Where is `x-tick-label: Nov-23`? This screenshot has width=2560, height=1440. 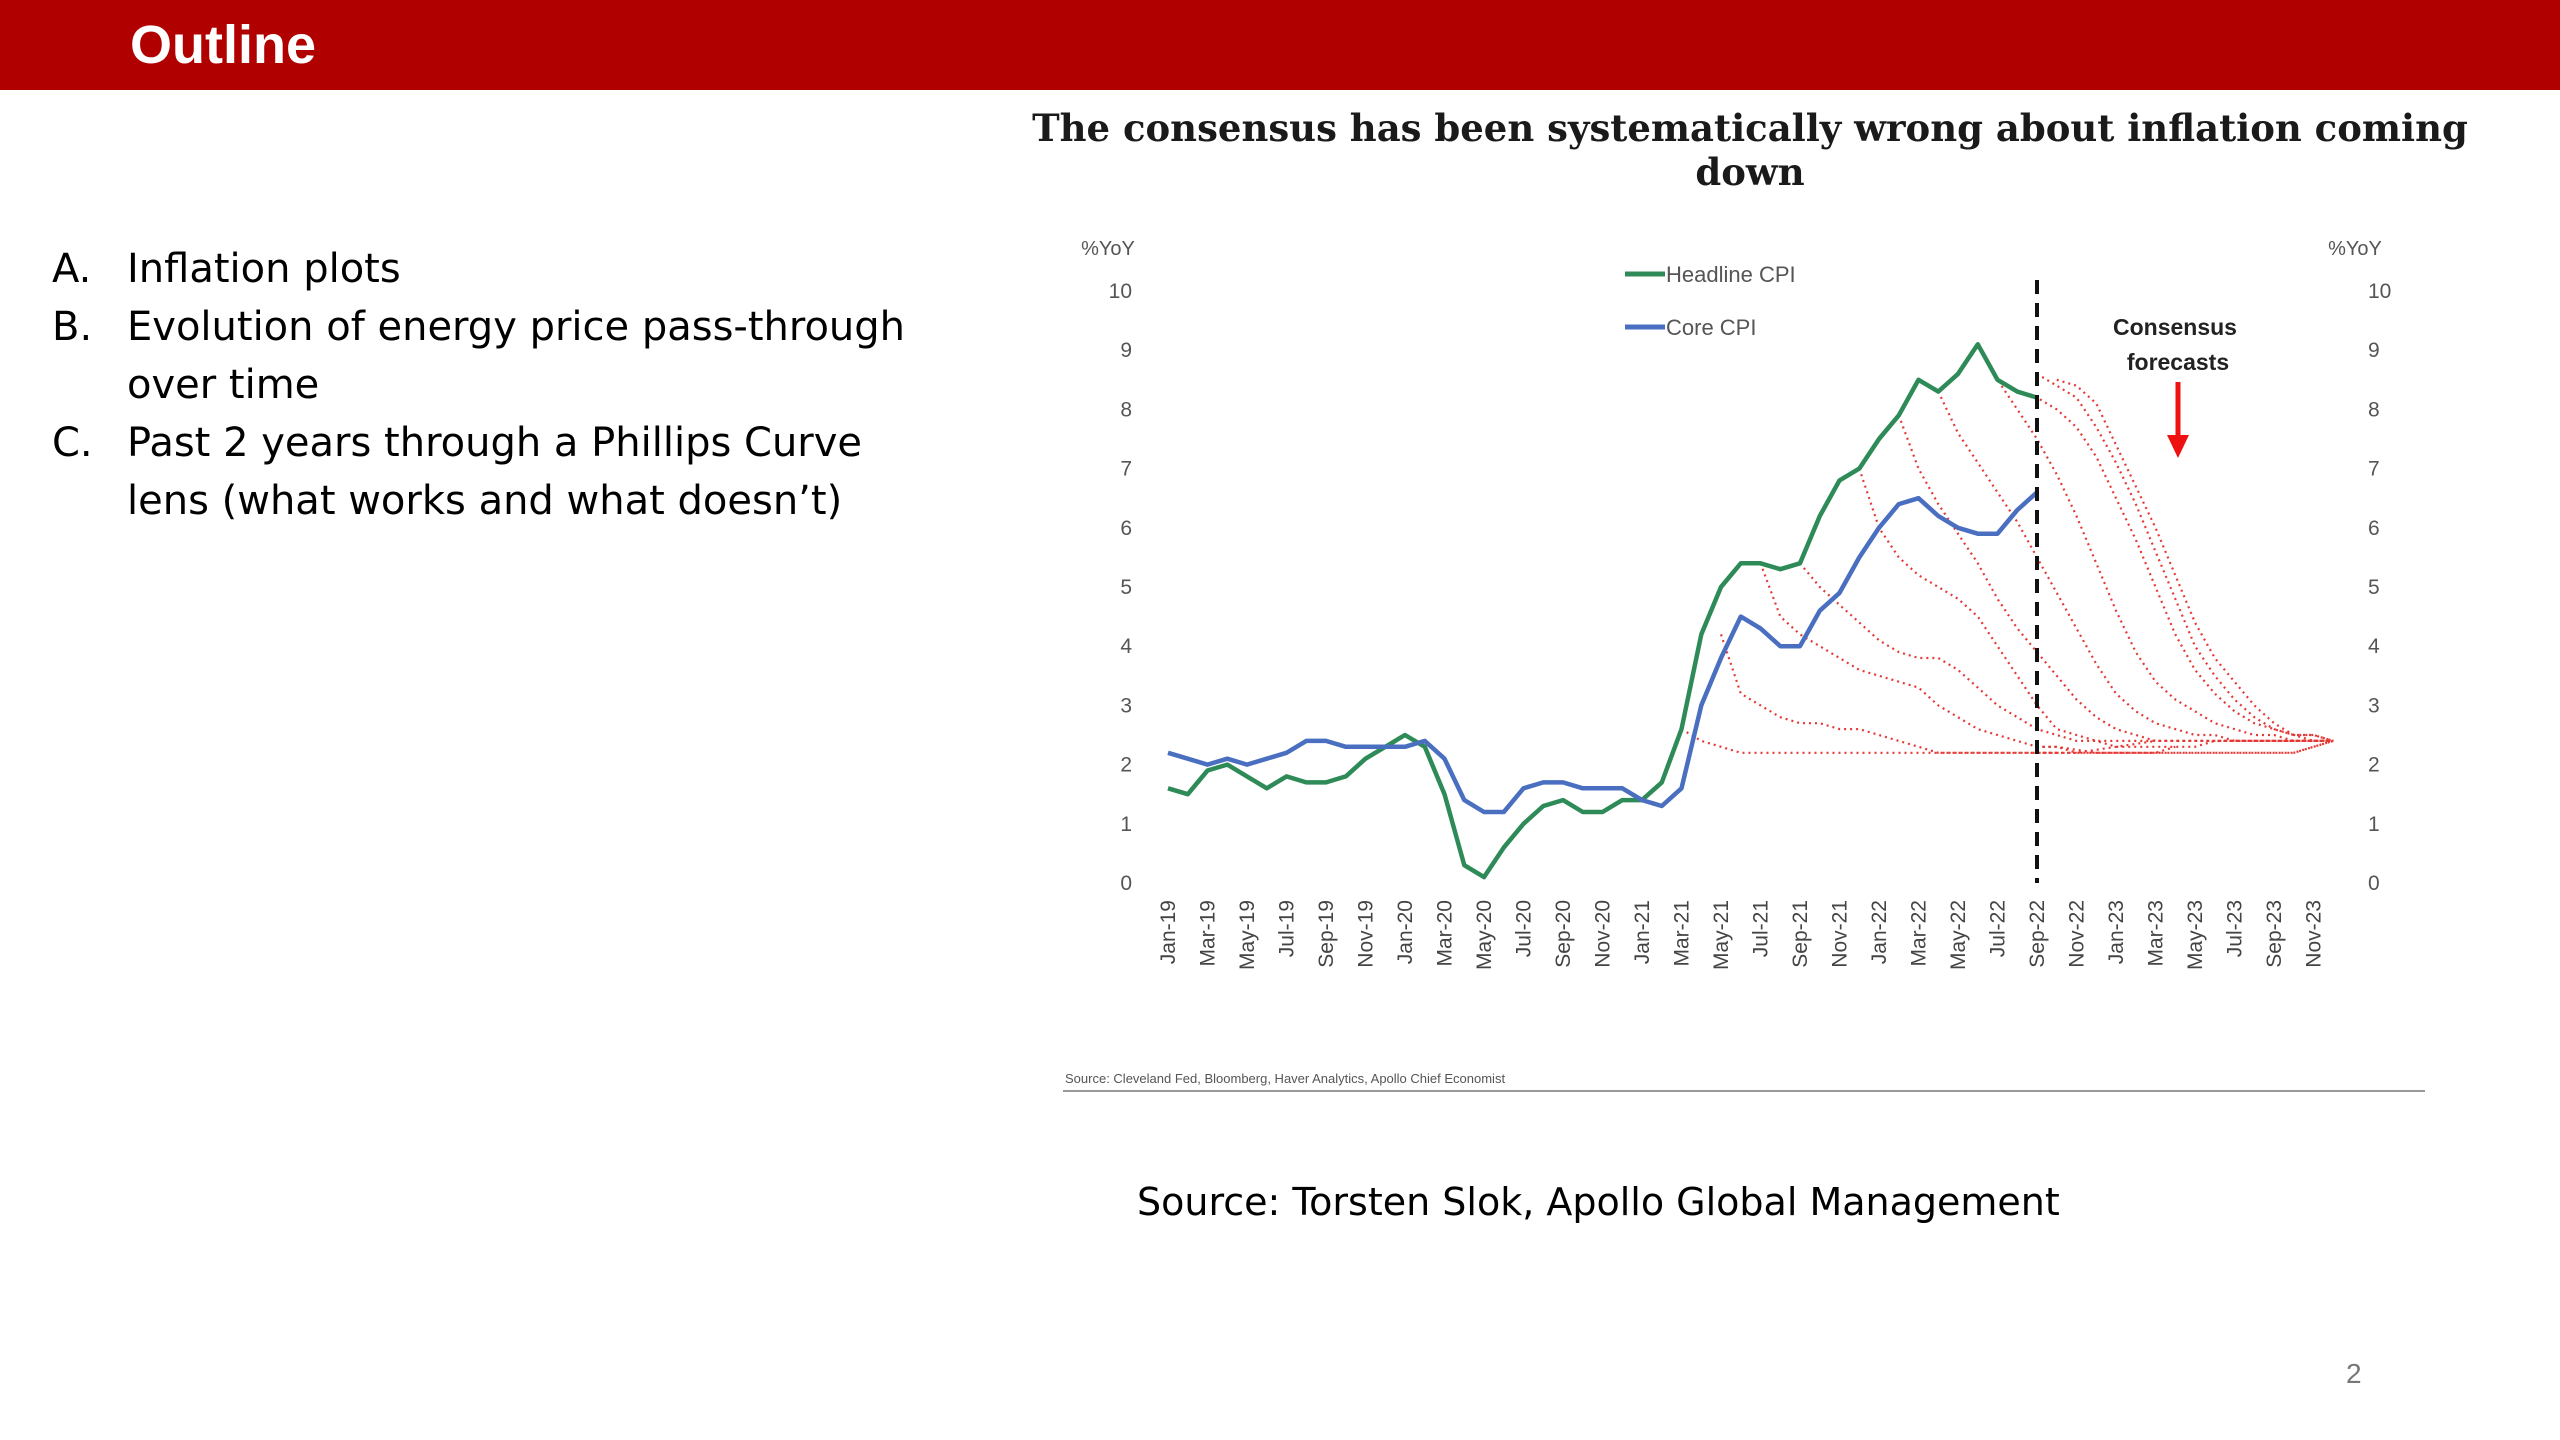
x-tick-label: Nov-23 is located at coordinates (2314, 934).